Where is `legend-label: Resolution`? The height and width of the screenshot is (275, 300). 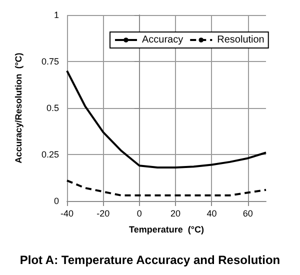 legend-label: Resolution is located at coordinates (240, 40).